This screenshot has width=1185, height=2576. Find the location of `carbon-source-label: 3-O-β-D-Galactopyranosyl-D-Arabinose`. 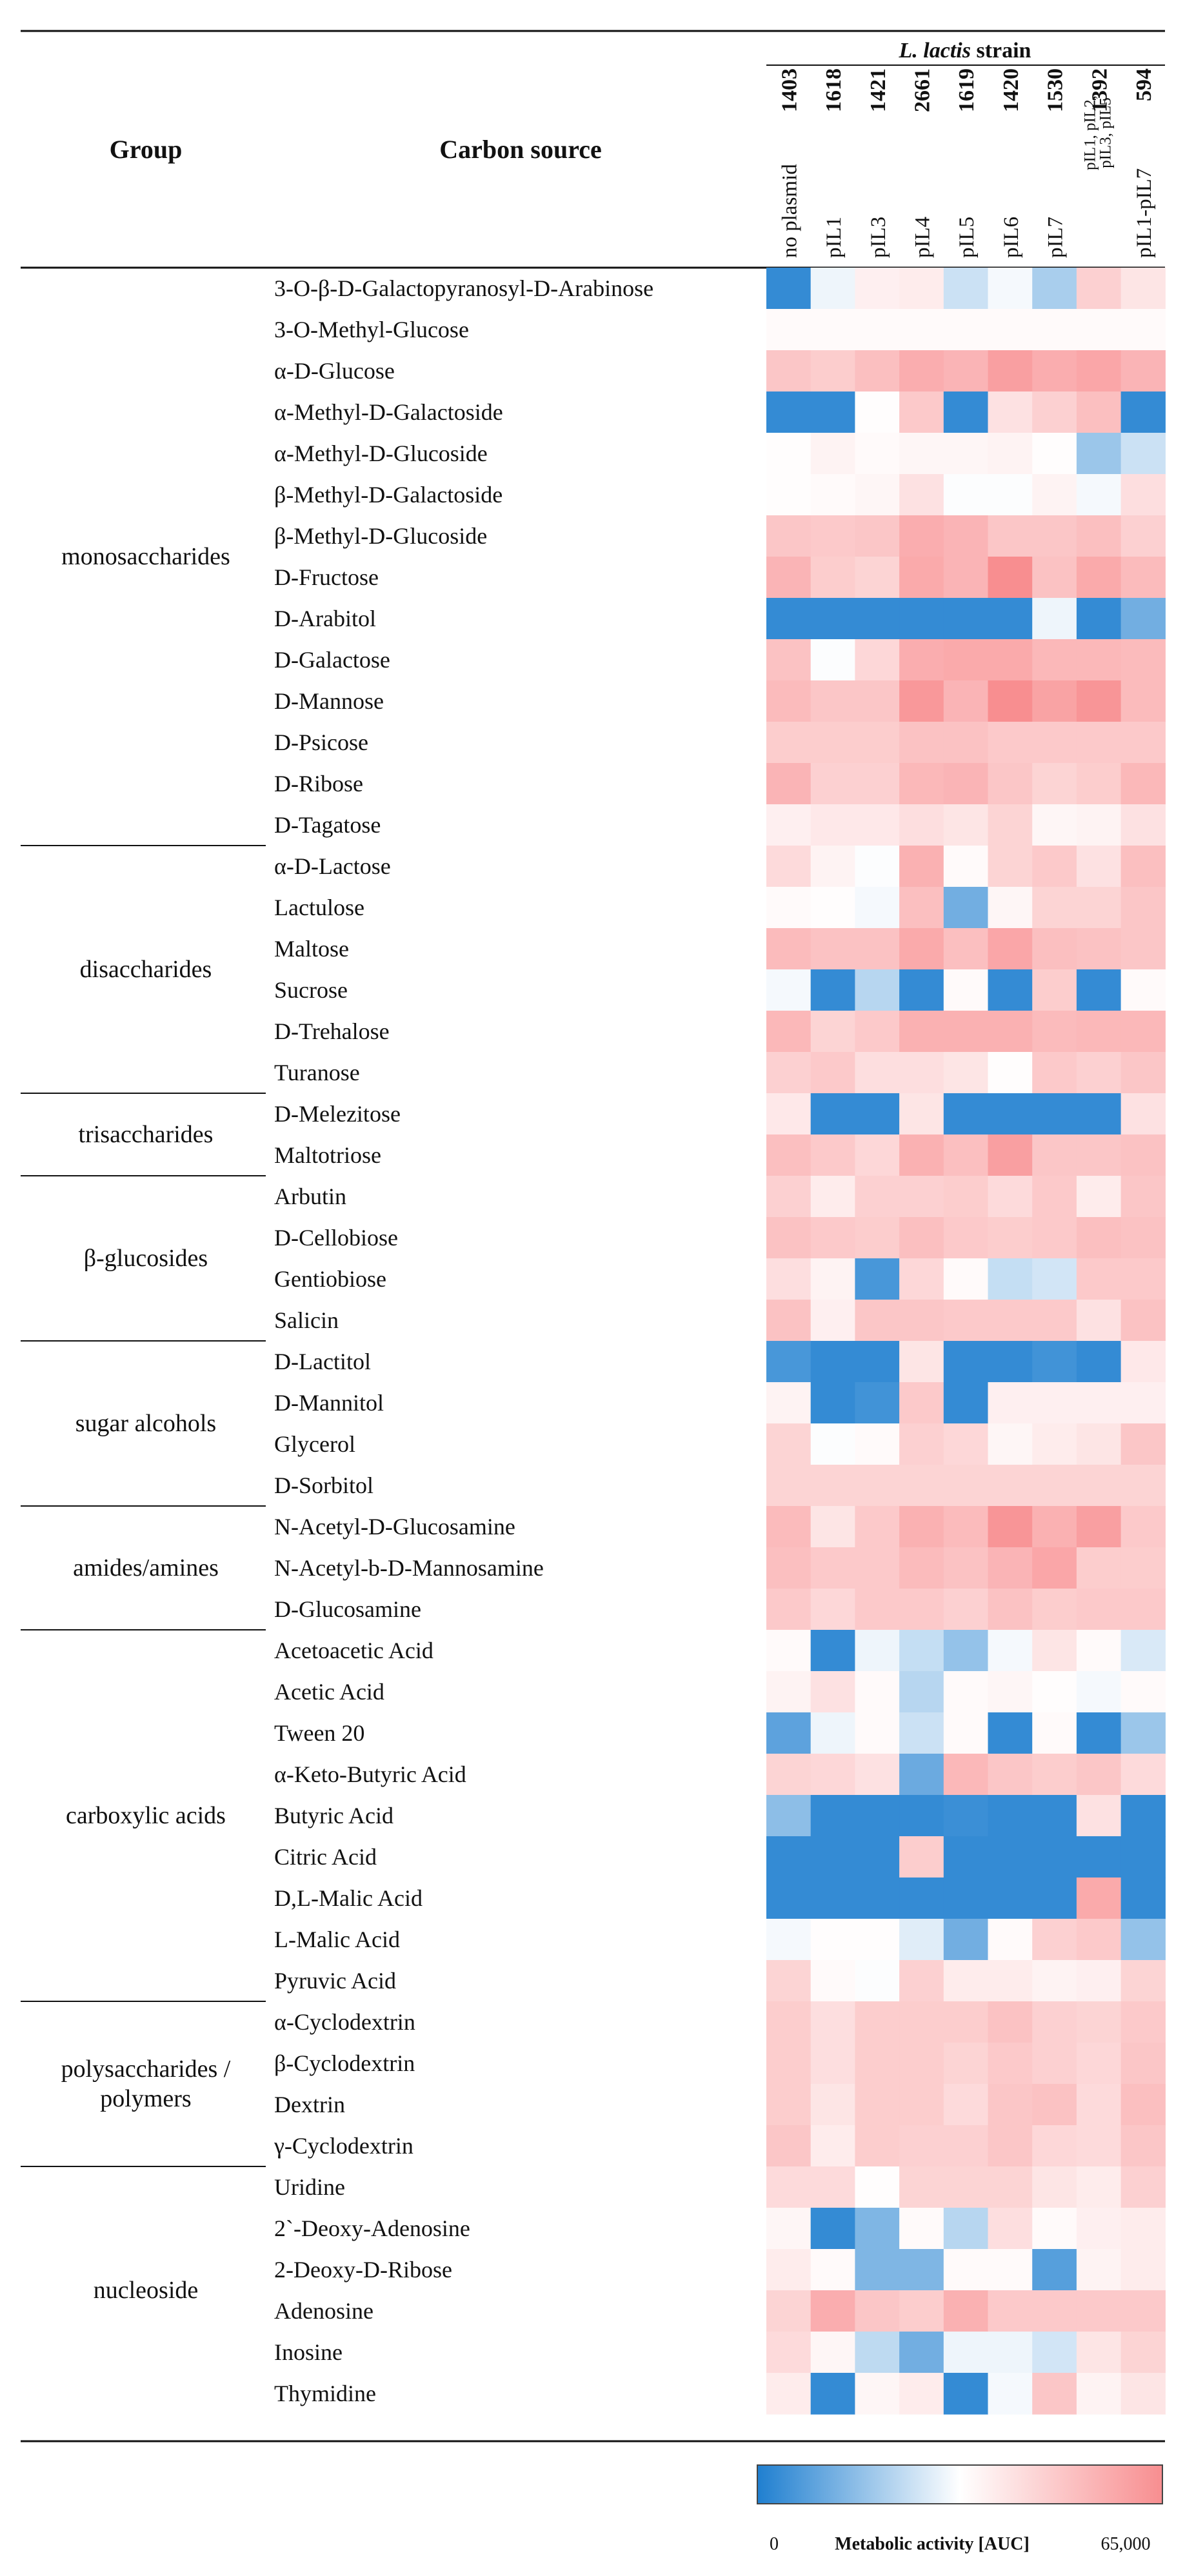

carbon-source-label: 3-O-β-D-Galactopyranosyl-D-Arabinose is located at coordinates (463, 288).